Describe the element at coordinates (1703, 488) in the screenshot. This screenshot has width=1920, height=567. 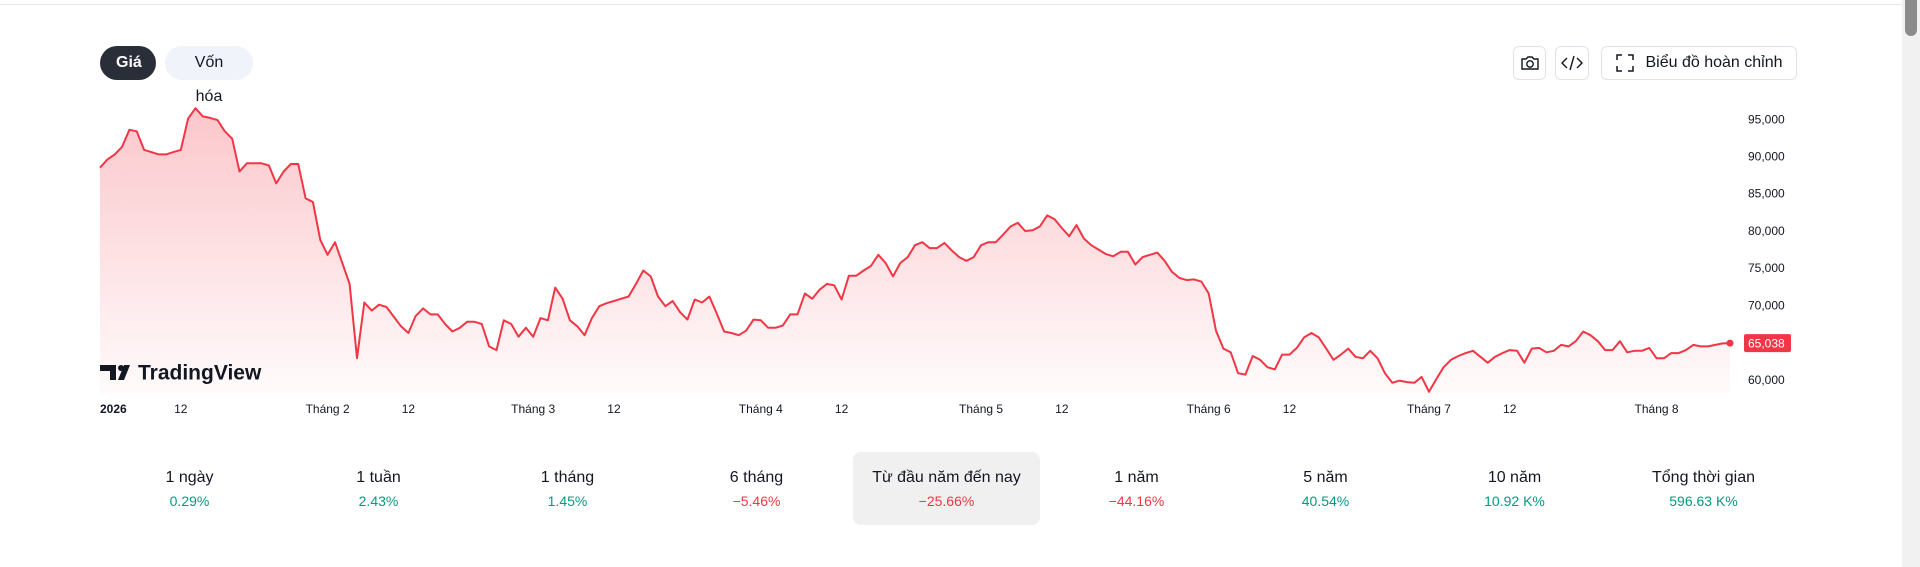
I see `period: Tổng thời gian 596.63 K%` at that location.